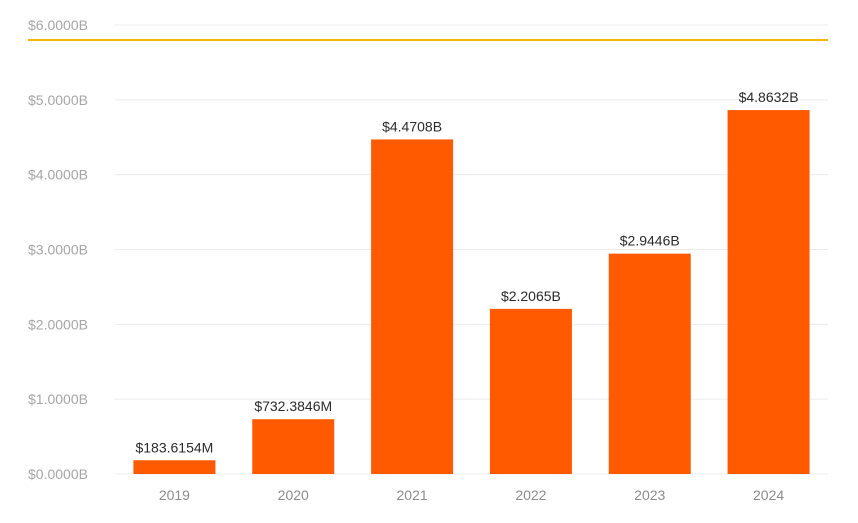 This screenshot has width=858, height=523. What do you see at coordinates (412, 307) in the screenshot?
I see `bar-2021` at bounding box center [412, 307].